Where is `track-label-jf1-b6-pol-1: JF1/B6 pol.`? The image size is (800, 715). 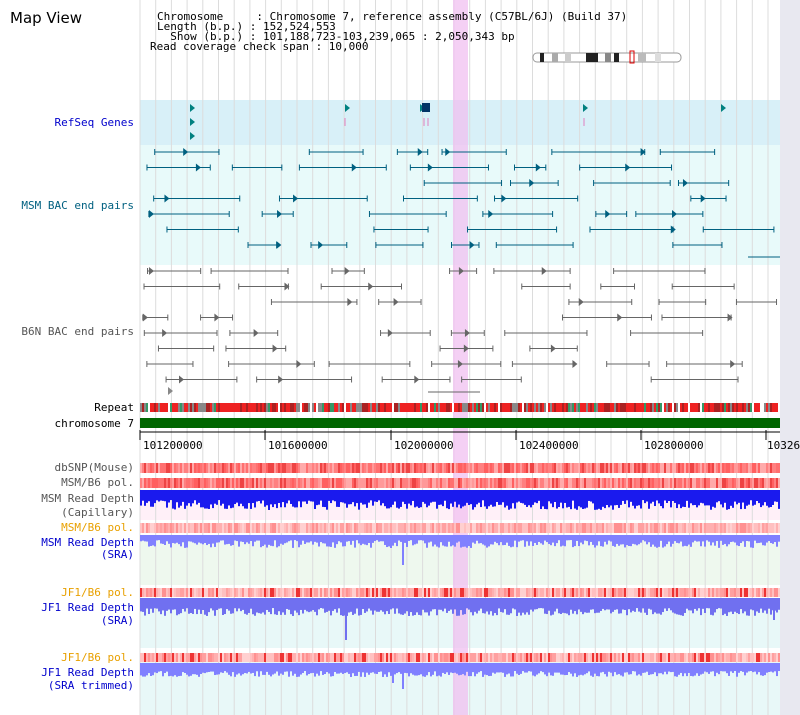 track-label-jf1-b6-pol-1: JF1/B6 pol. is located at coordinates (97, 592).